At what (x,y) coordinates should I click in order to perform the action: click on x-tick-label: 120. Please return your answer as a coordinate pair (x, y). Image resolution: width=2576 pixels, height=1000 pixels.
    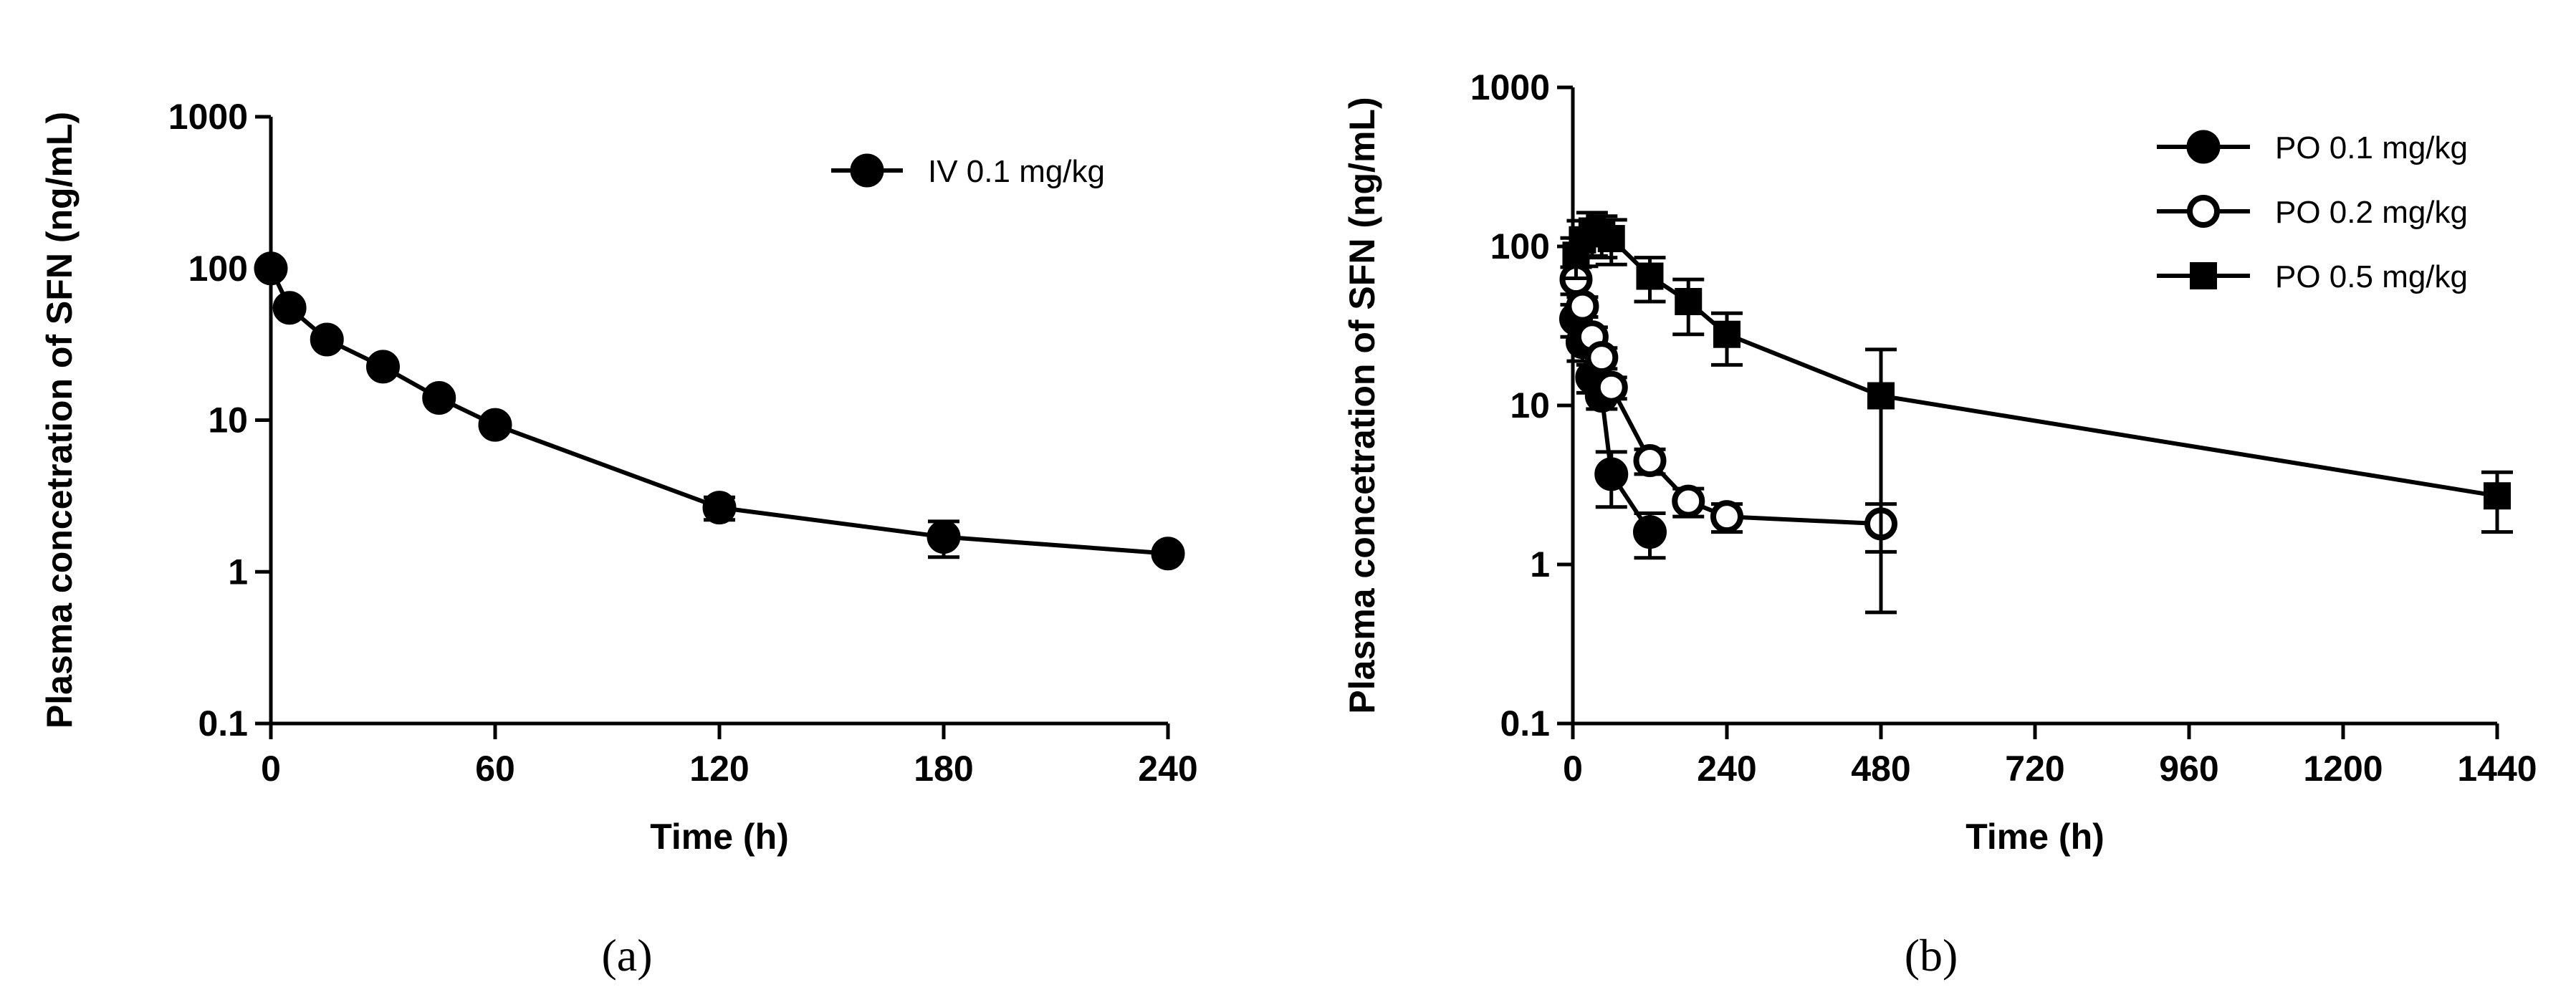
    Looking at the image, I should click on (719, 769).